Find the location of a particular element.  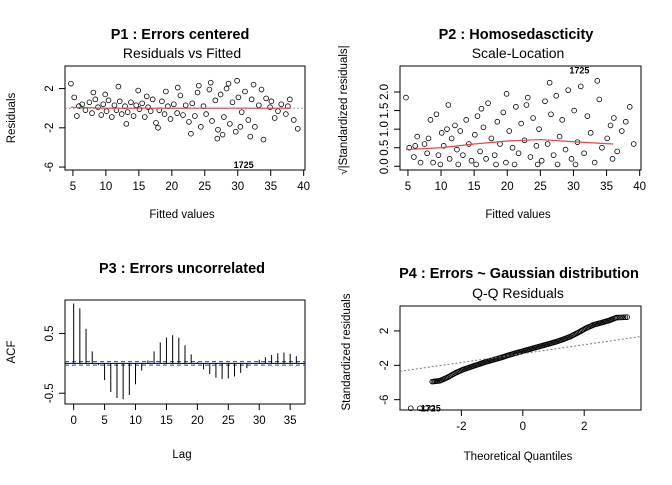

smooth-line is located at coordinates (509, 144).